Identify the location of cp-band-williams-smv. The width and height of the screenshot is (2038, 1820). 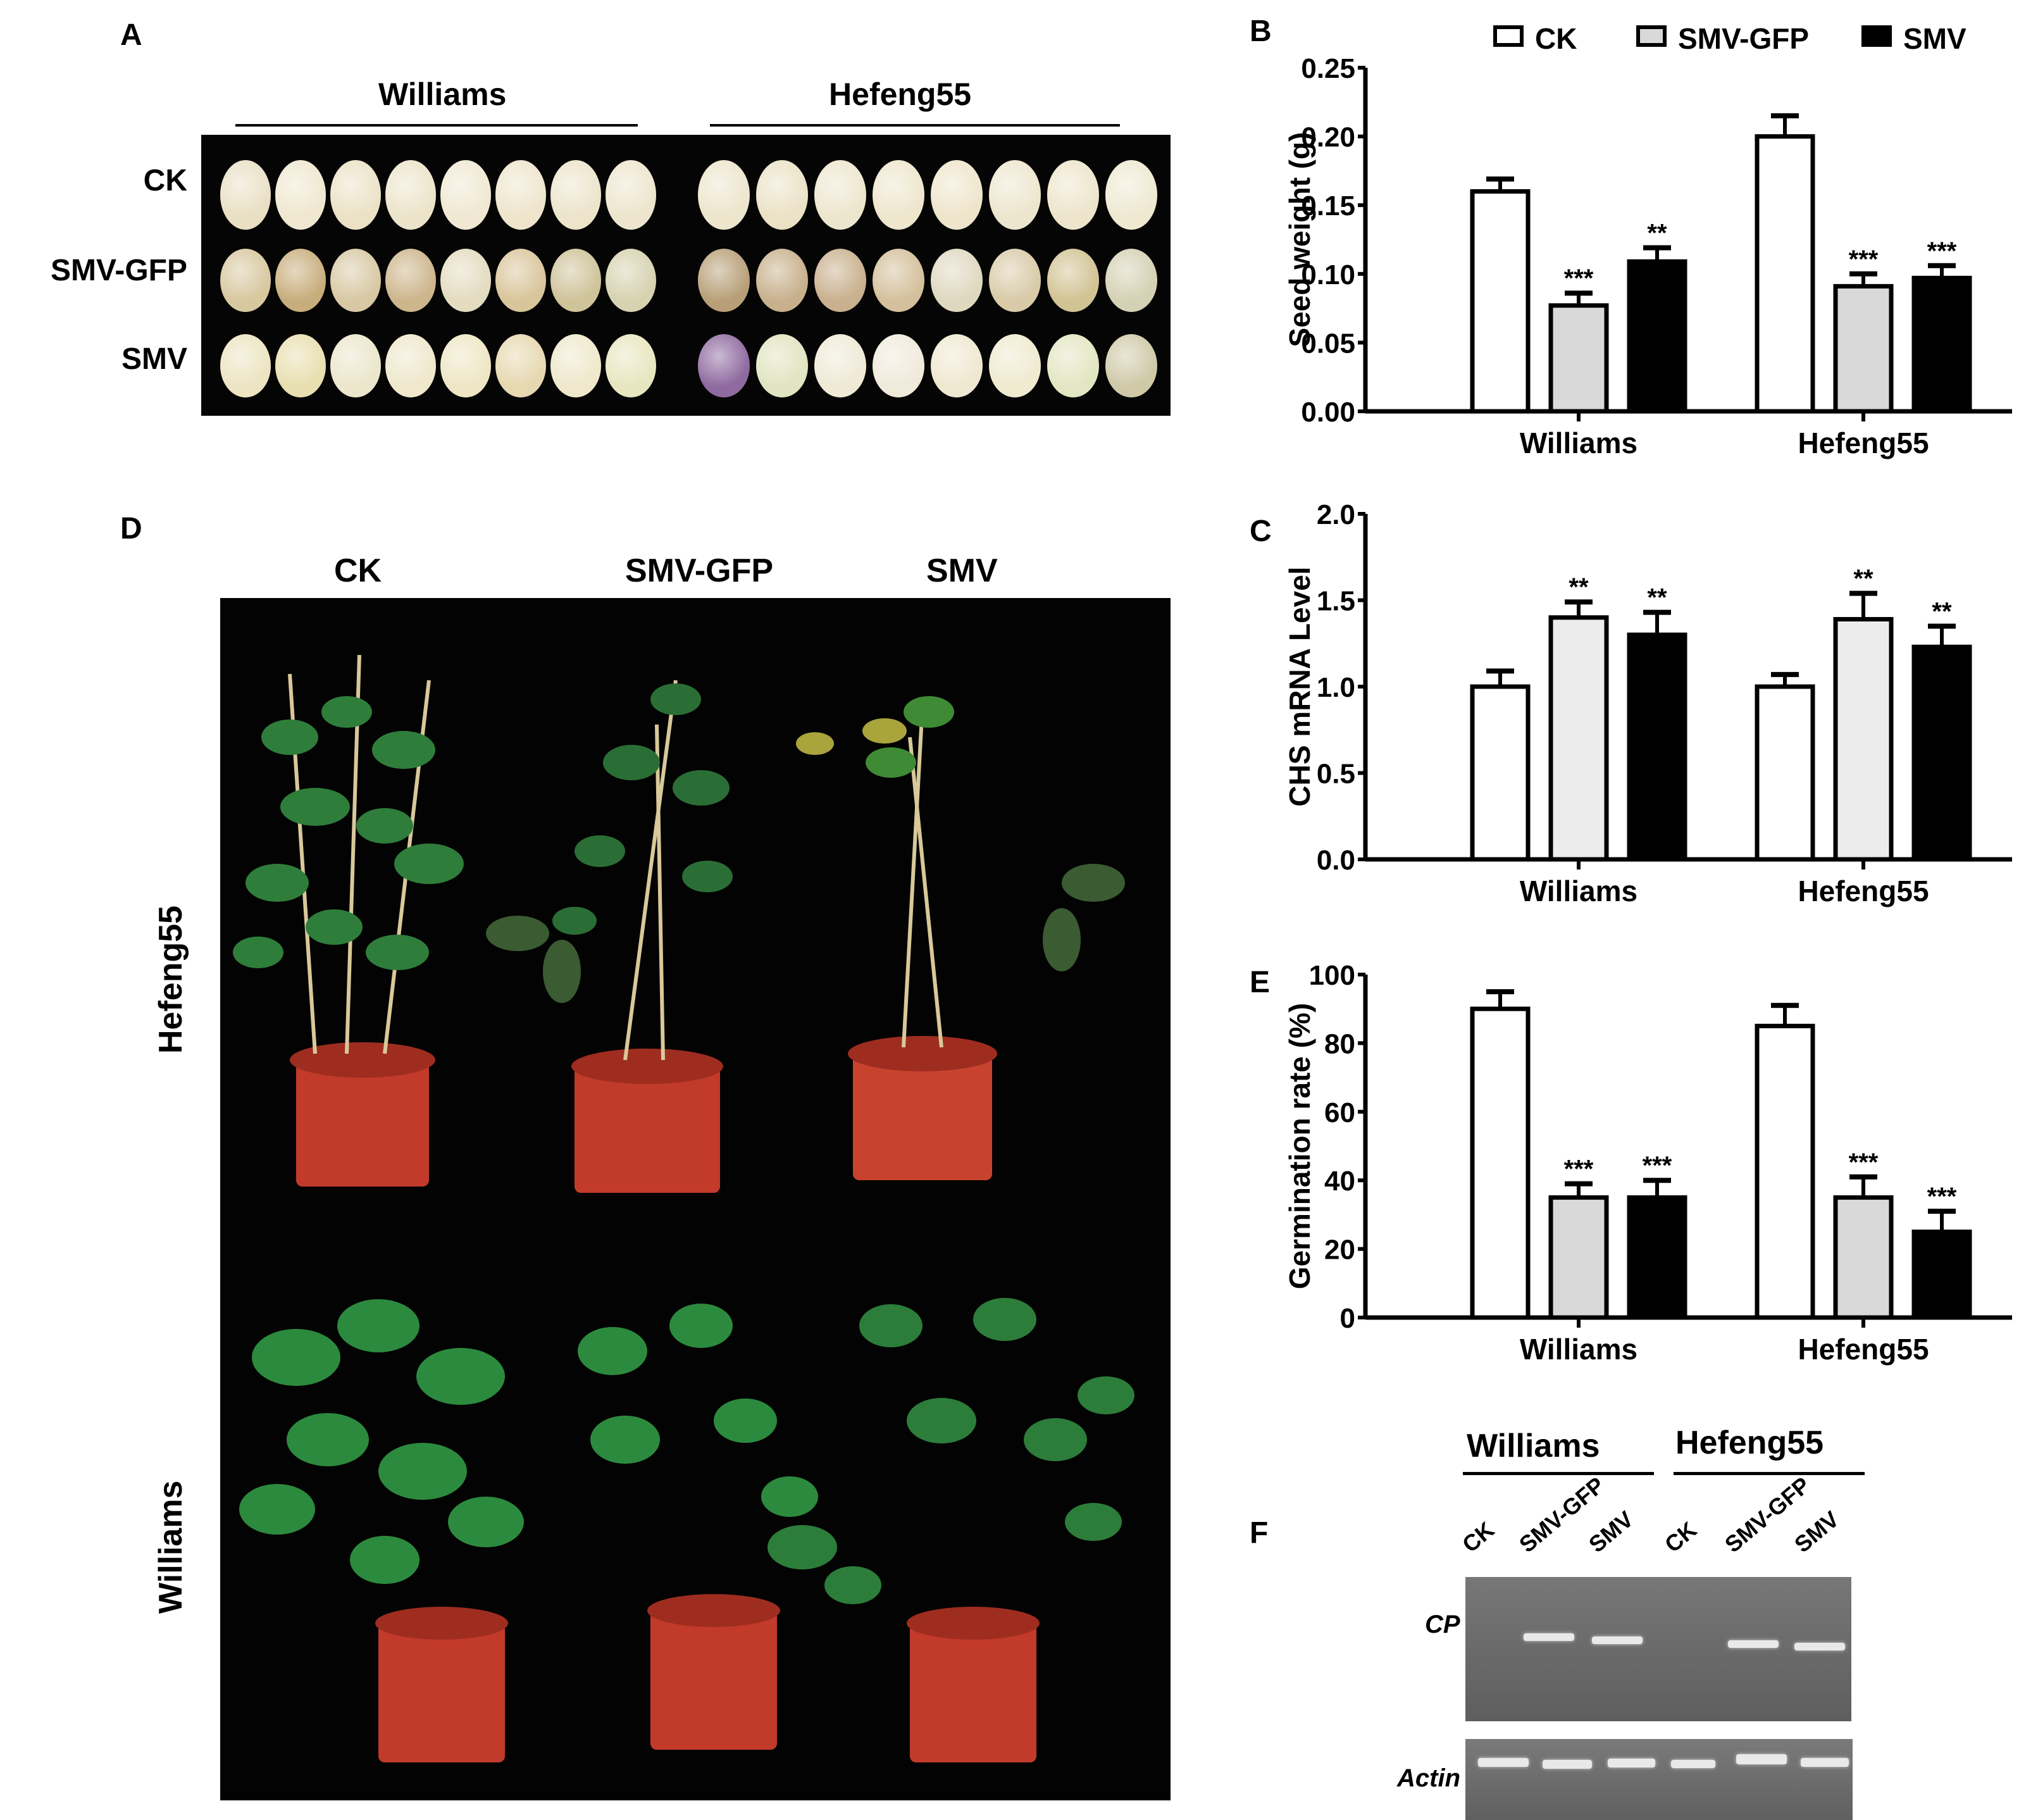
(1617, 1640).